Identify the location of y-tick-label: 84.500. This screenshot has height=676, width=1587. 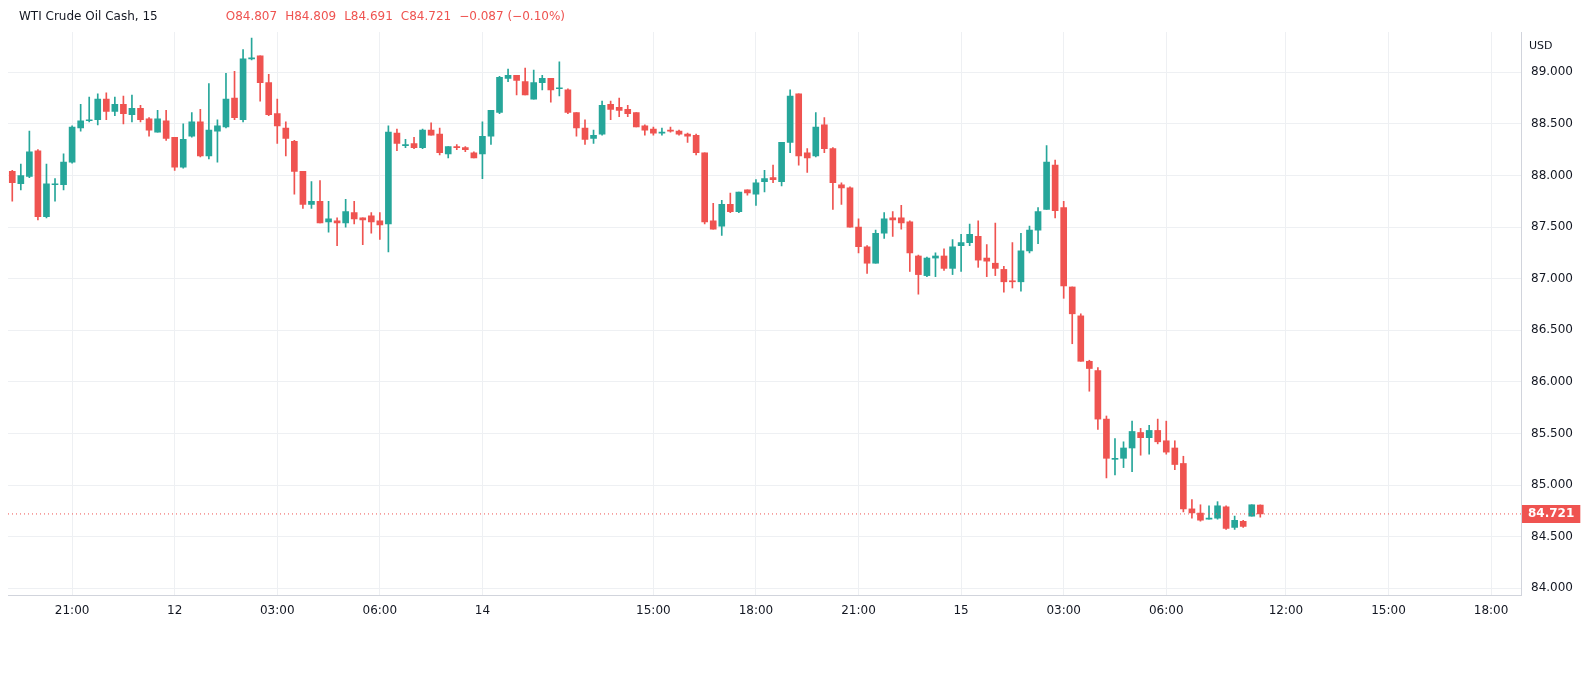
(1552, 535).